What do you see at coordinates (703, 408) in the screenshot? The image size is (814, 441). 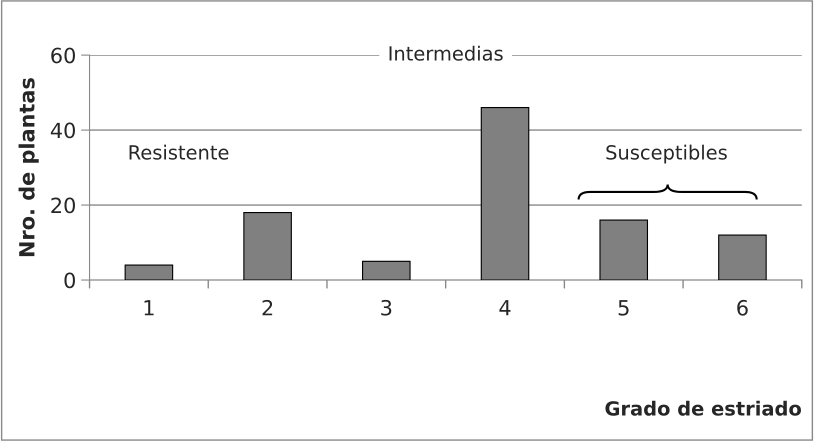 I see `x-axis-title: Grado de estriado` at bounding box center [703, 408].